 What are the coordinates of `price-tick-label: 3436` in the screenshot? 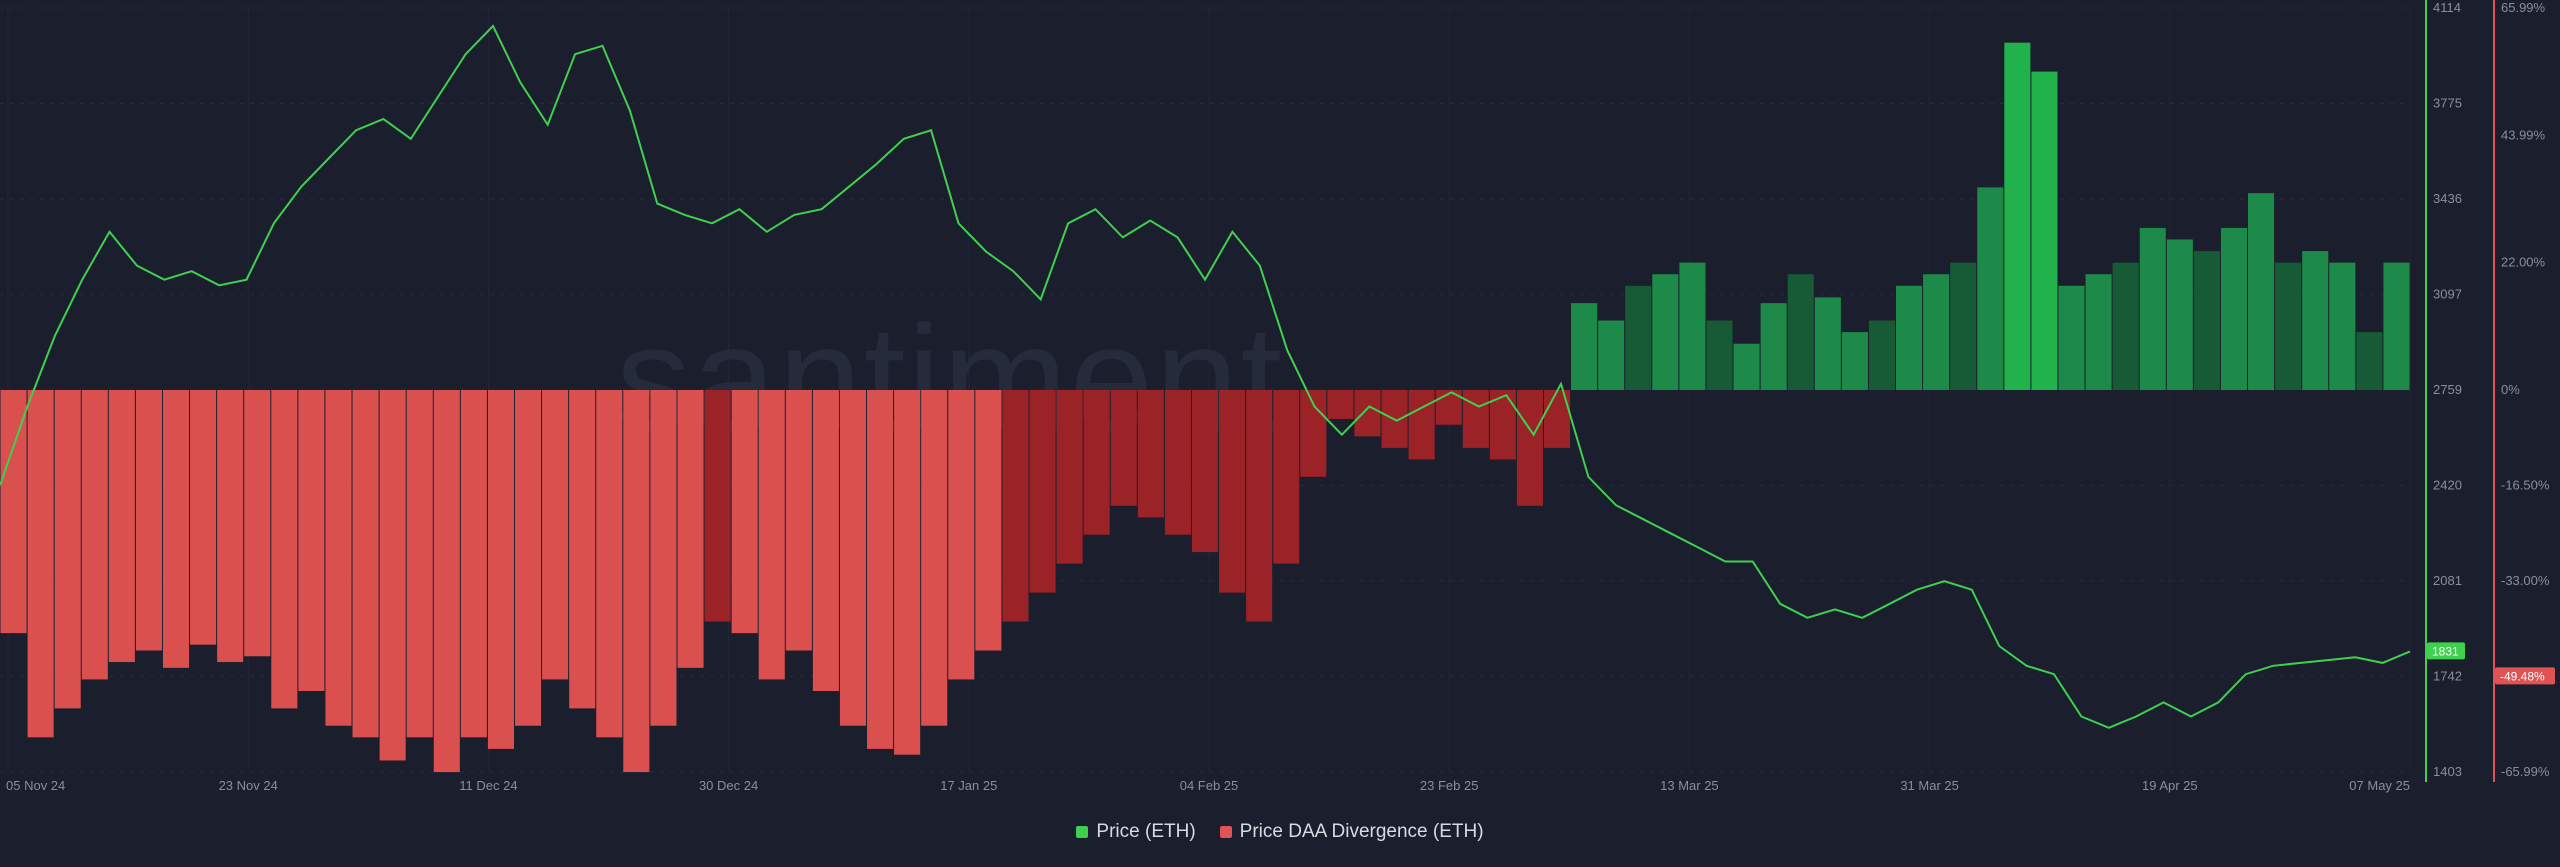 It's located at (2447, 198).